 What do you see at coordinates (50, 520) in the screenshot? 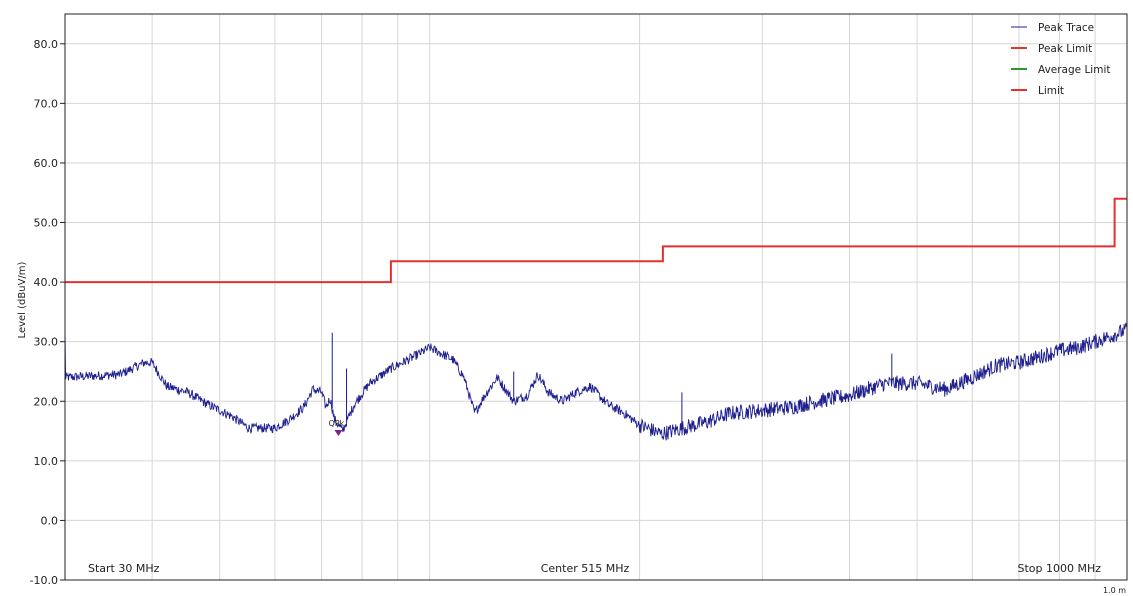
I see `y-tick-label: 0.0` at bounding box center [50, 520].